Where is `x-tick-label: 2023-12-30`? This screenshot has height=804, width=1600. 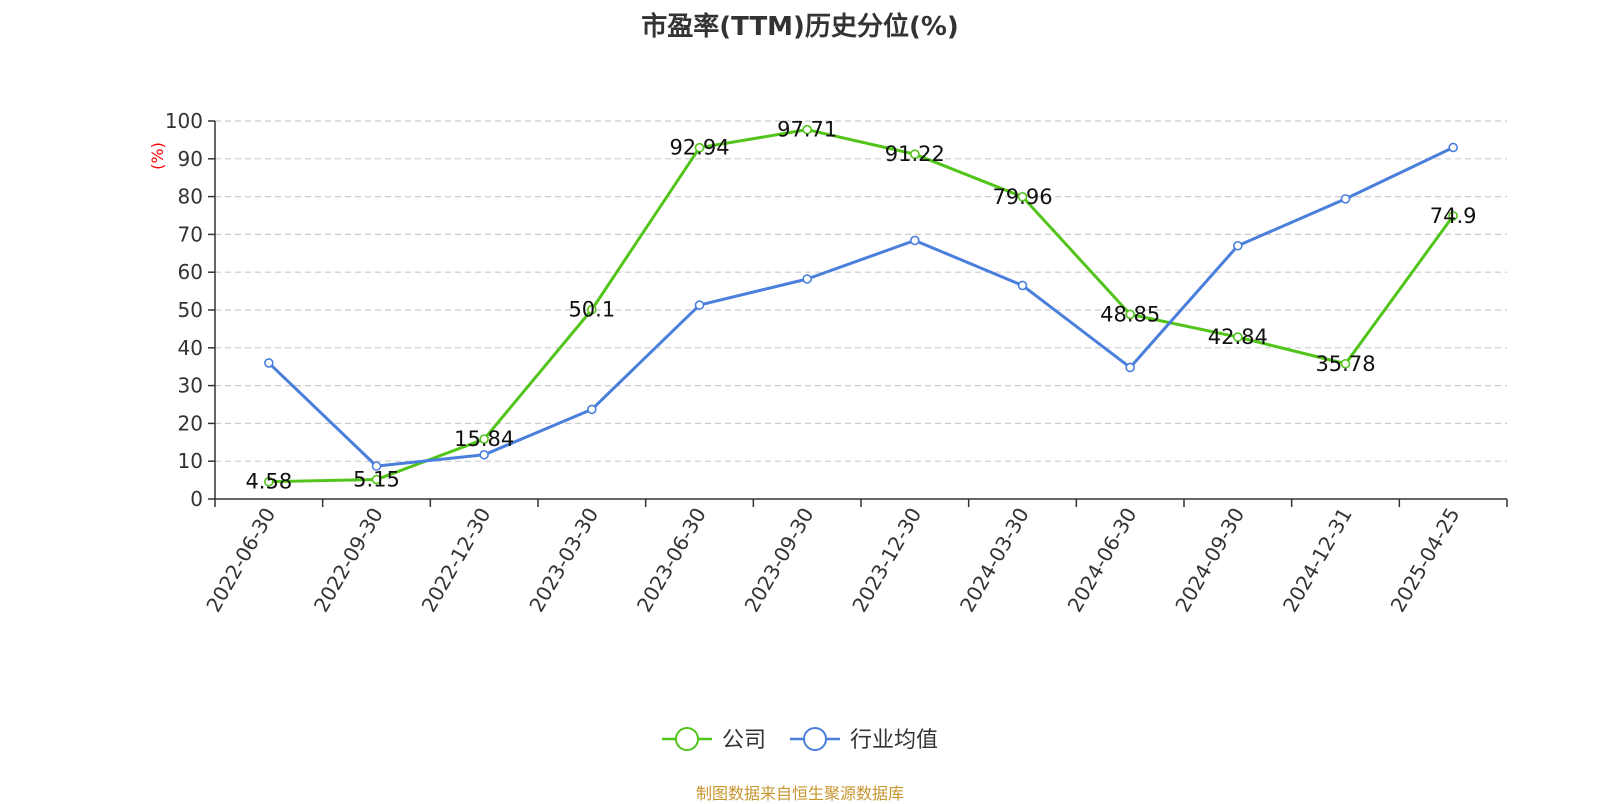
x-tick-label: 2023-12-30 is located at coordinates (886, 560).